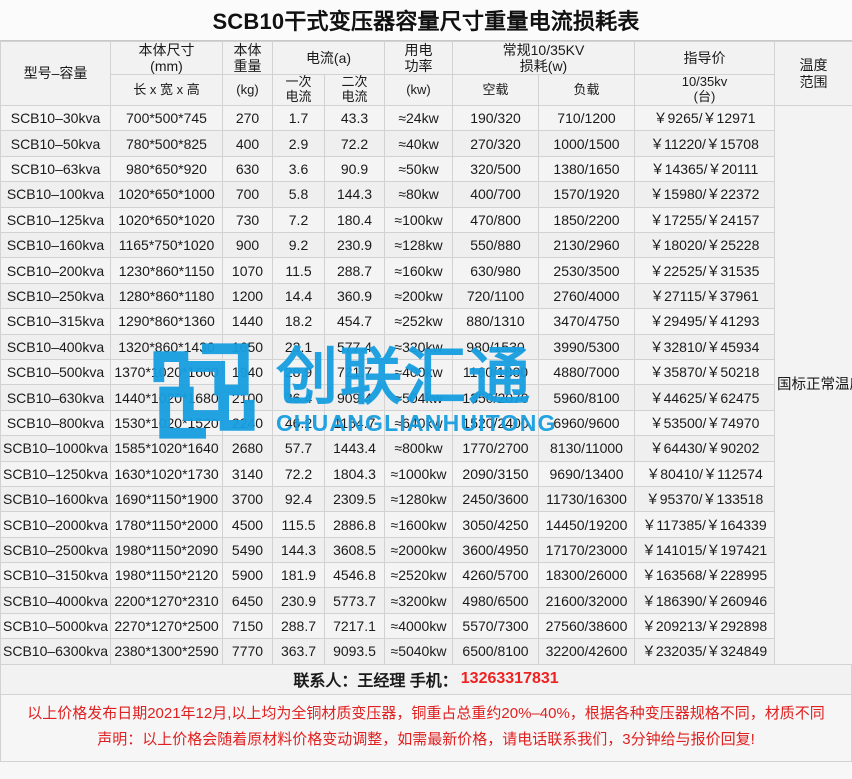 The height and width of the screenshot is (779, 852). What do you see at coordinates (704, 524) in the screenshot?
I see `cell-price: ￥117385/￥164339` at bounding box center [704, 524].